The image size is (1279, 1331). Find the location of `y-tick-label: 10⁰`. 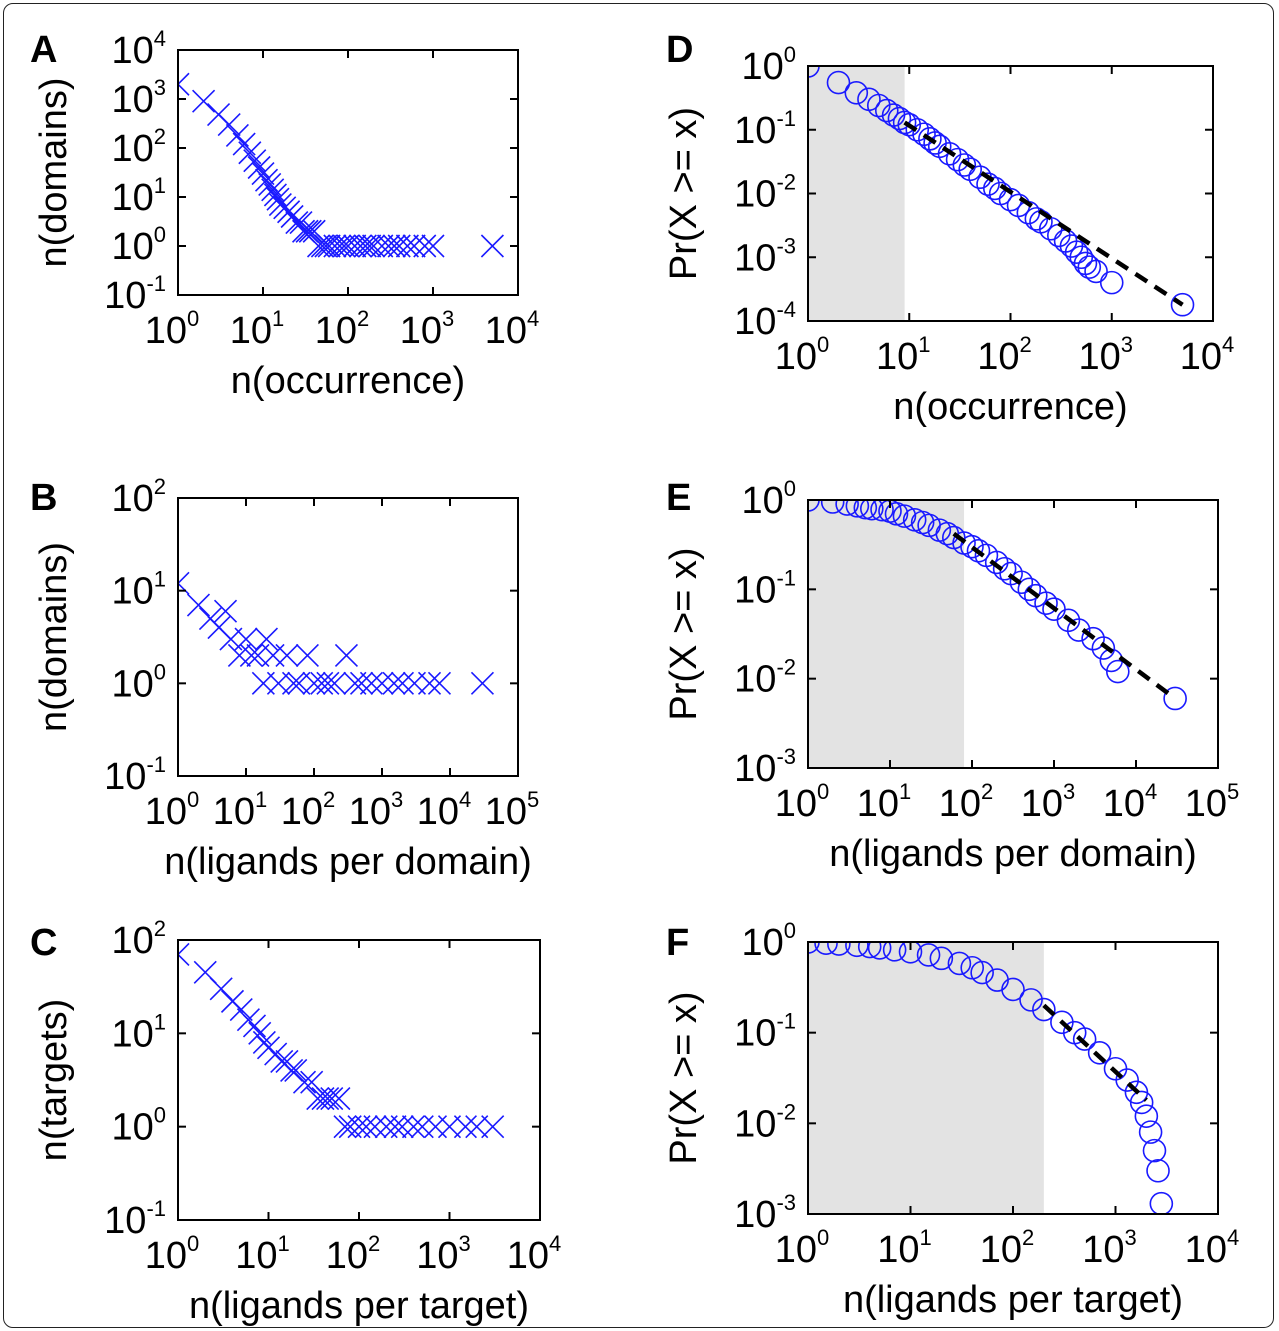

y-tick-label: 10⁰ is located at coordinates (768, 499).